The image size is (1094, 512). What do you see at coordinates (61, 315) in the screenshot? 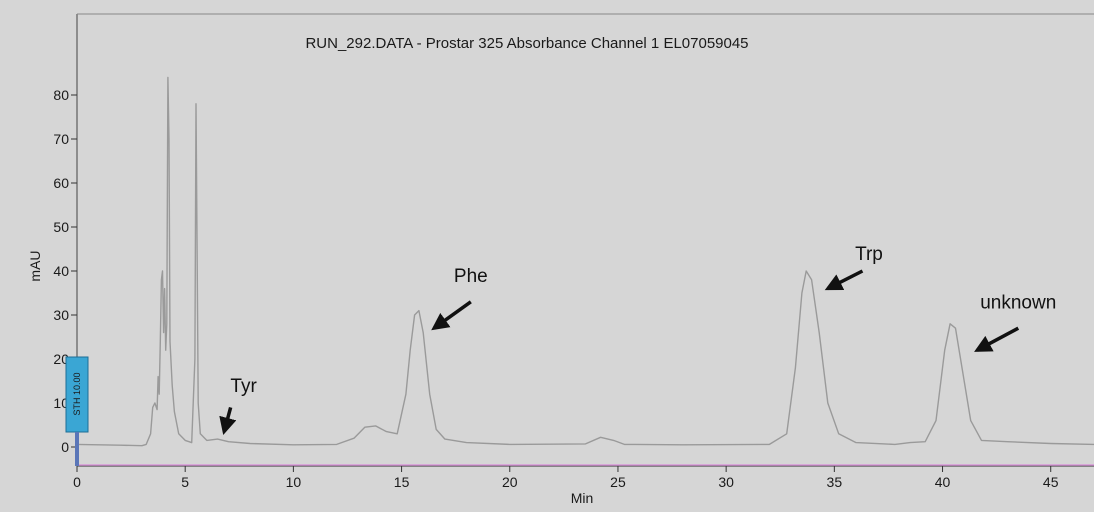
I see `y-tick-label: 30` at bounding box center [61, 315].